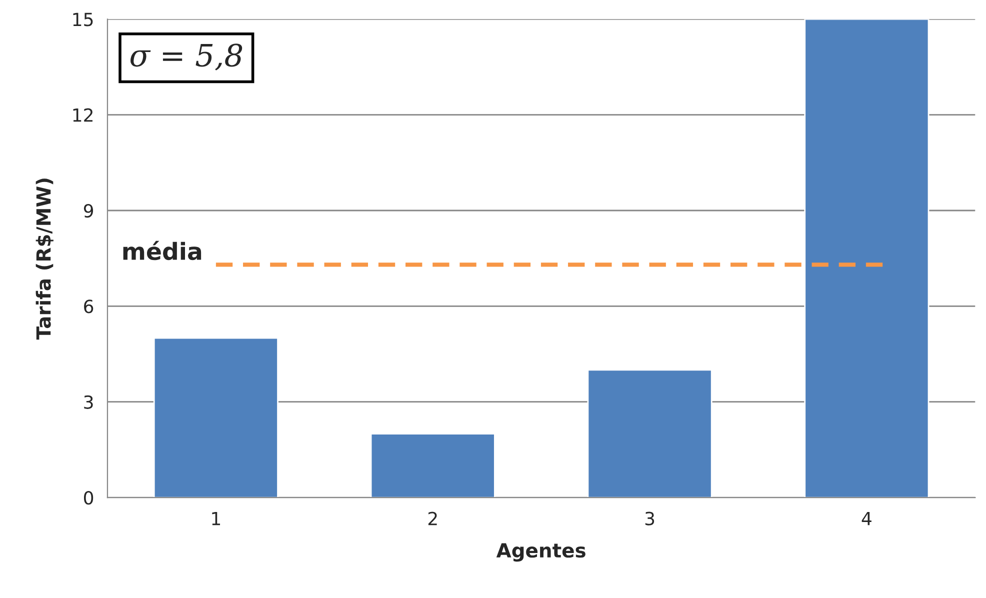 This screenshot has height=598, width=986. What do you see at coordinates (82, 115) in the screenshot?
I see `y-tick-label: 12` at bounding box center [82, 115].